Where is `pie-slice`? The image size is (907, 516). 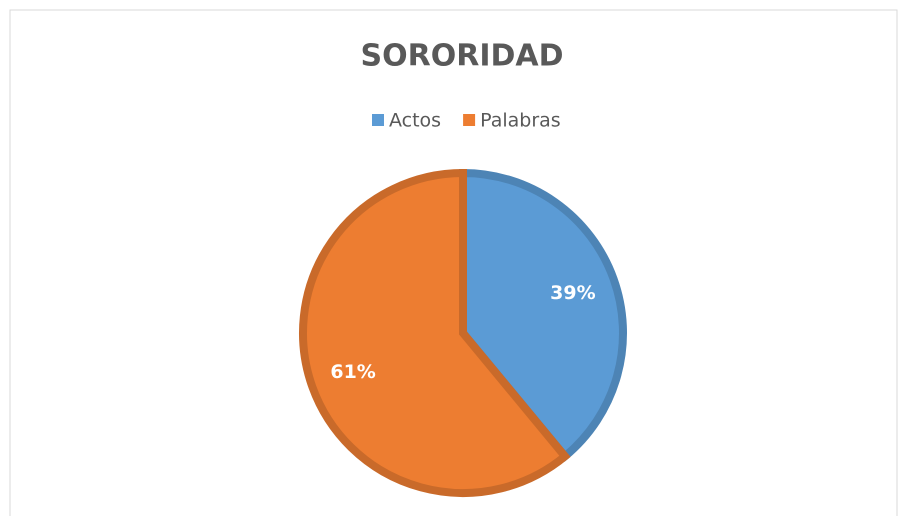
pie-slice is located at coordinates (543, 315).